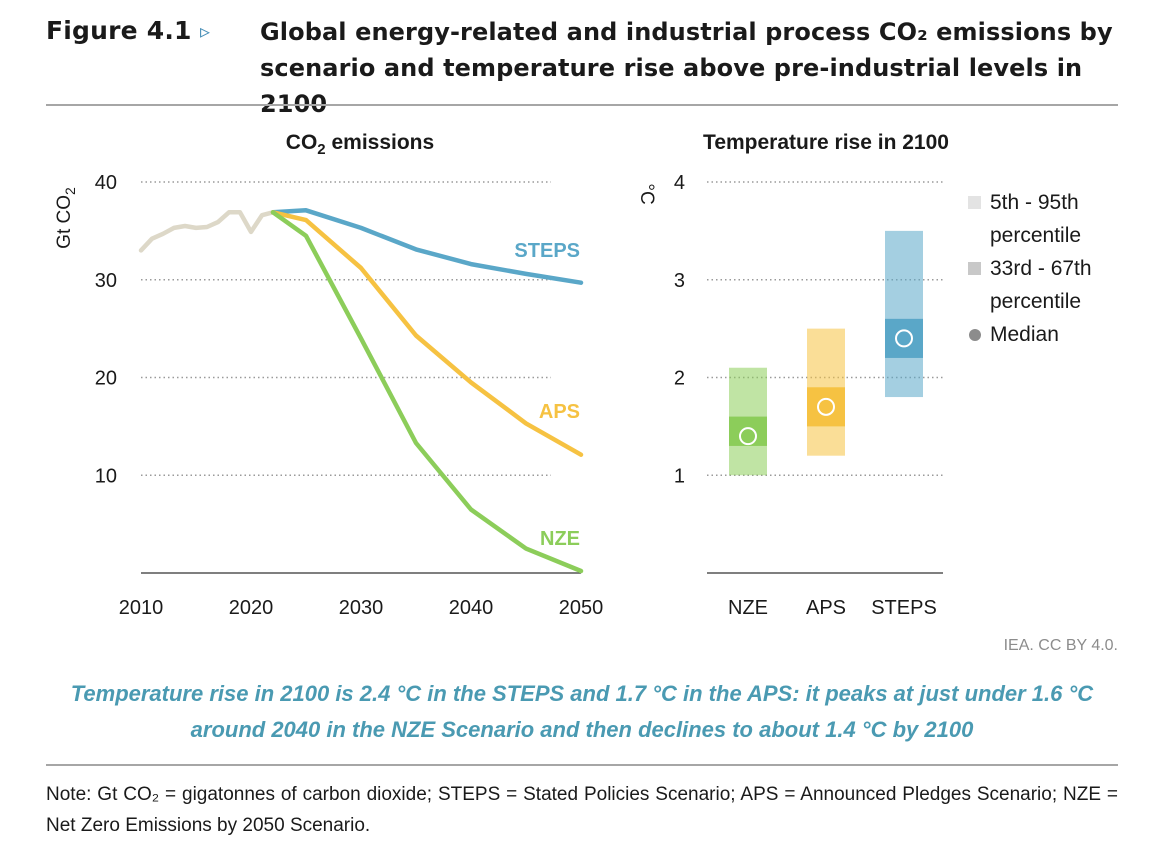 The width and height of the screenshot is (1170, 850). Describe the element at coordinates (1024, 334) in the screenshot. I see `legend-label: Median` at that location.